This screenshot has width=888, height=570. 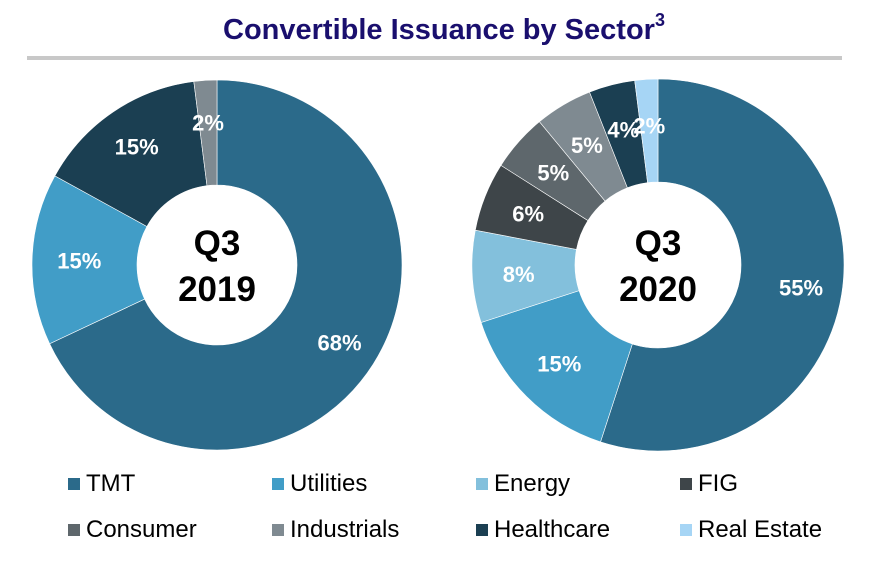 What do you see at coordinates (760, 529) in the screenshot?
I see `legend-label: Real Estate` at bounding box center [760, 529].